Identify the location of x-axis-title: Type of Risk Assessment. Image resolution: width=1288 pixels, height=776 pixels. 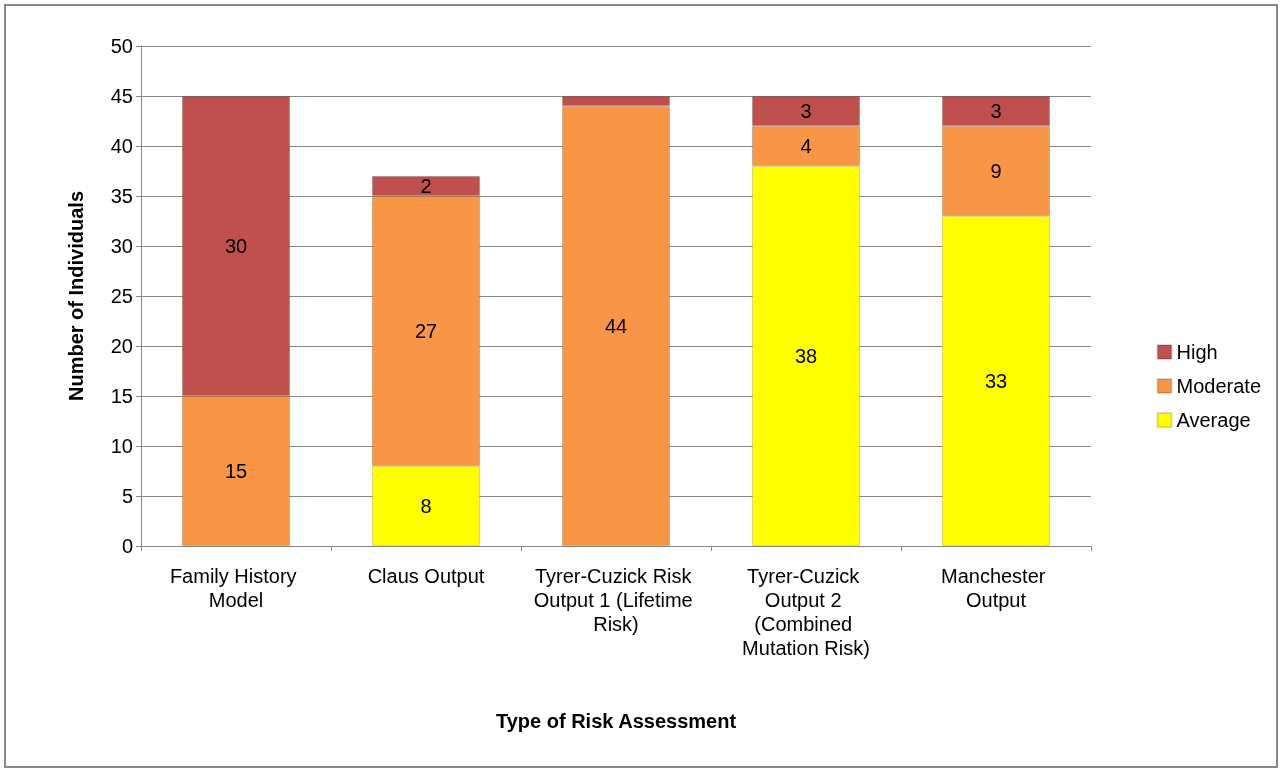
(616, 721).